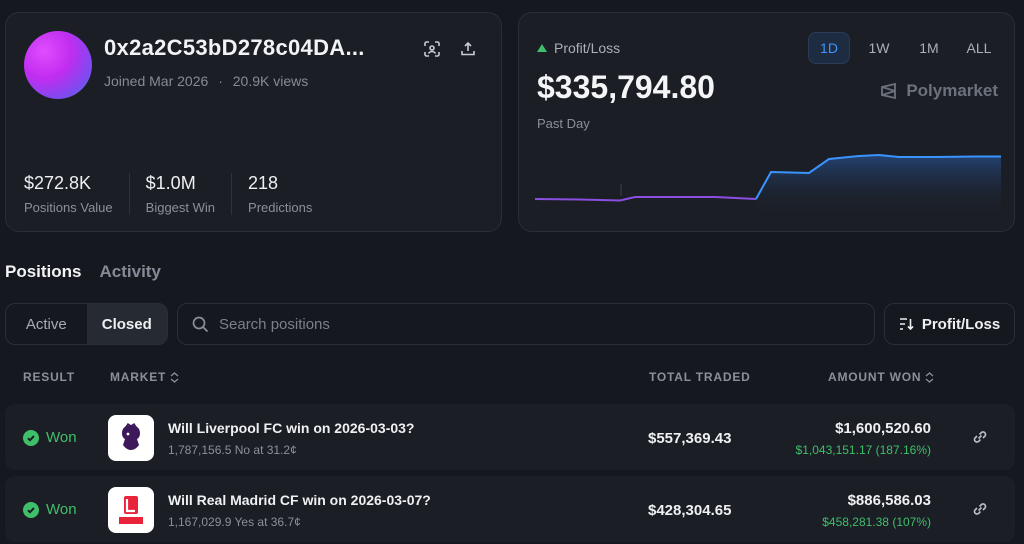 The image size is (1024, 544). I want to click on header-market: MARKET, so click(144, 377).